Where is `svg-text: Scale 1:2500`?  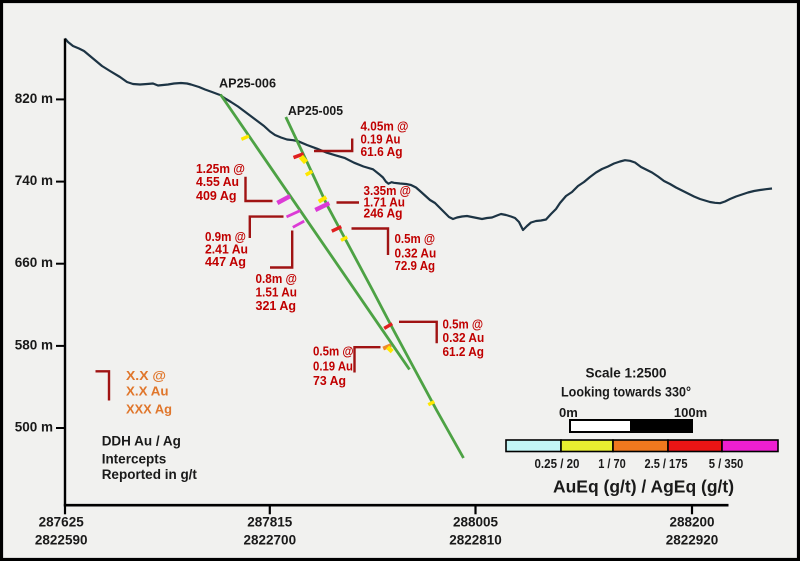 svg-text: Scale 1:2500 is located at coordinates (625, 373).